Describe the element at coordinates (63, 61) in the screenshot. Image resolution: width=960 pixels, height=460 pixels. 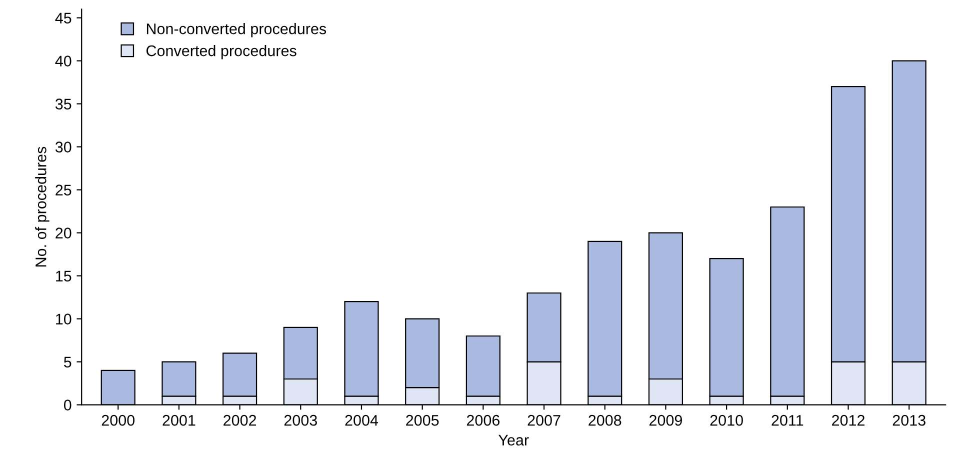
I see `y-tick-label: 40` at that location.